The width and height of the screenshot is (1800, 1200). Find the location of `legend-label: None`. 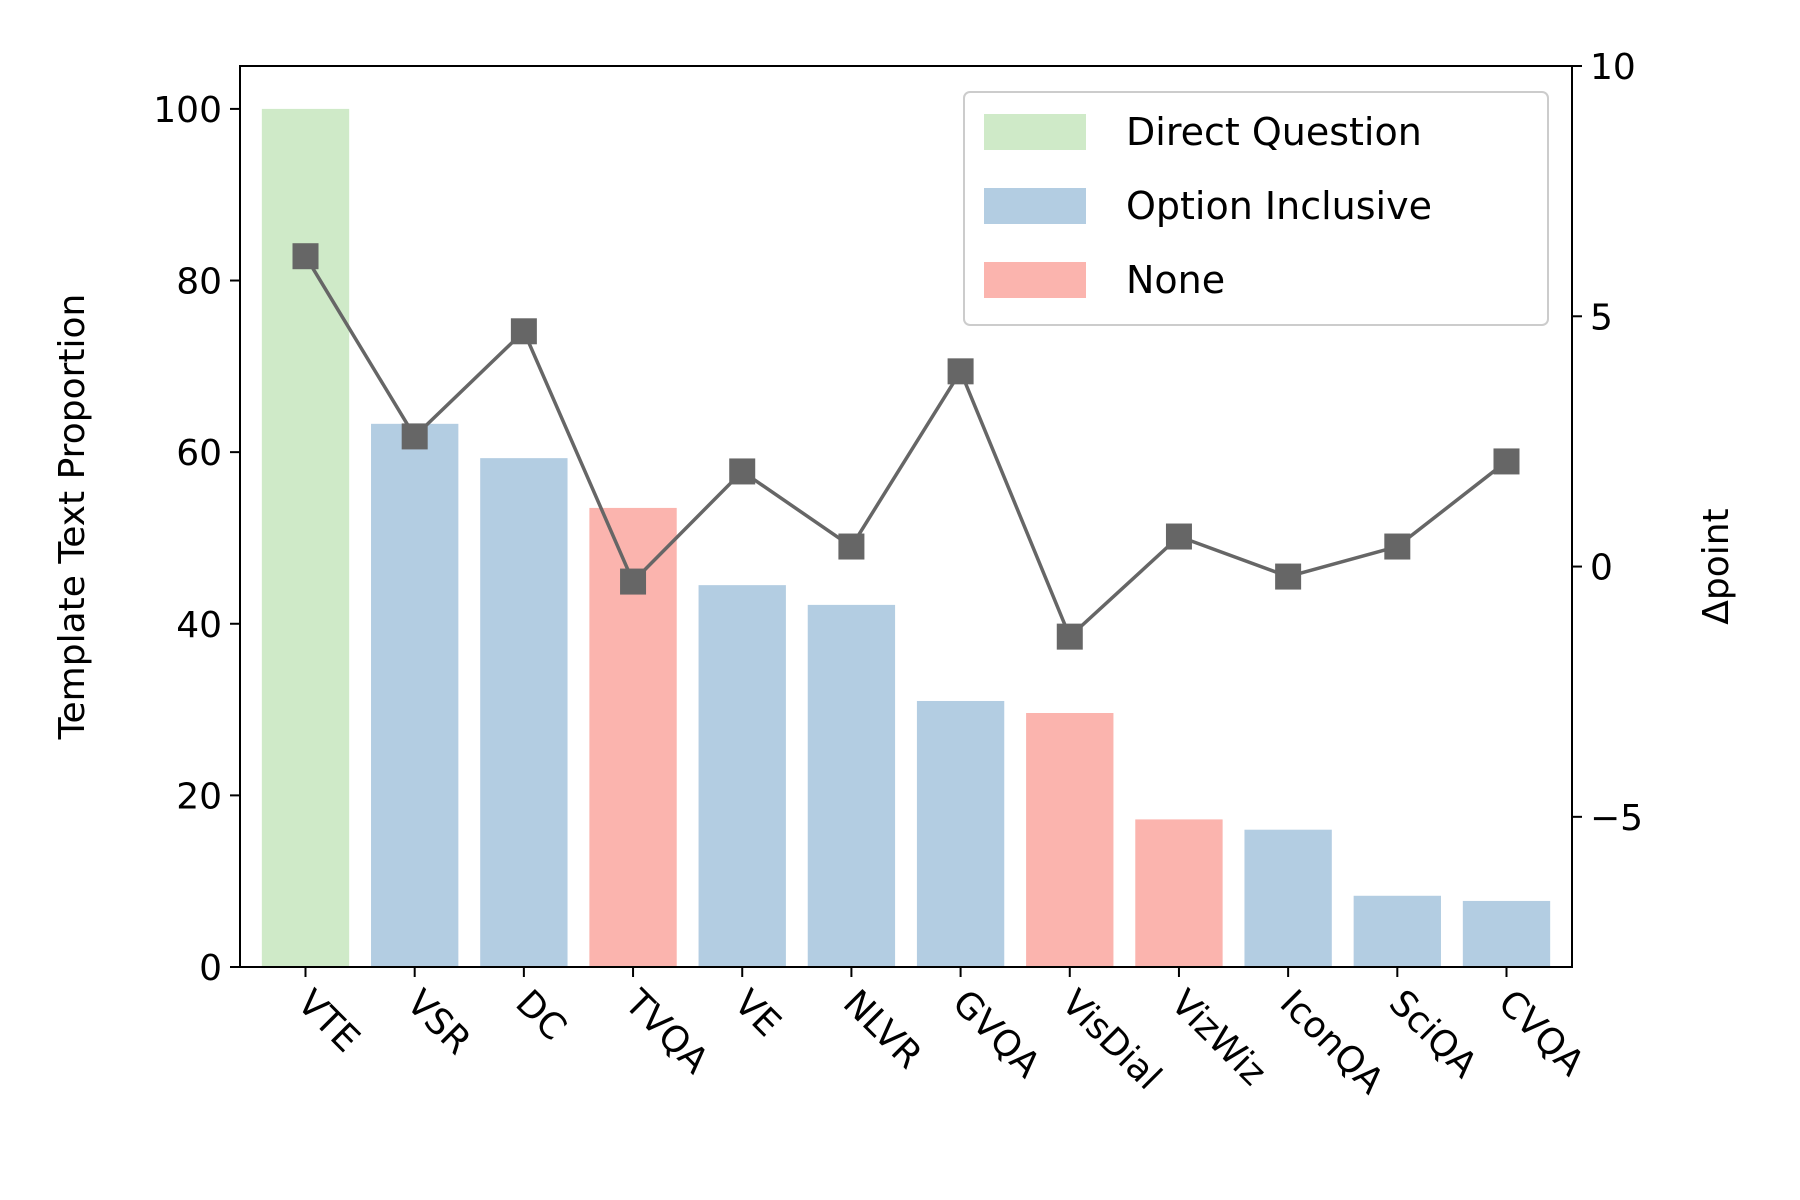

legend-label: None is located at coordinates (1175, 280).